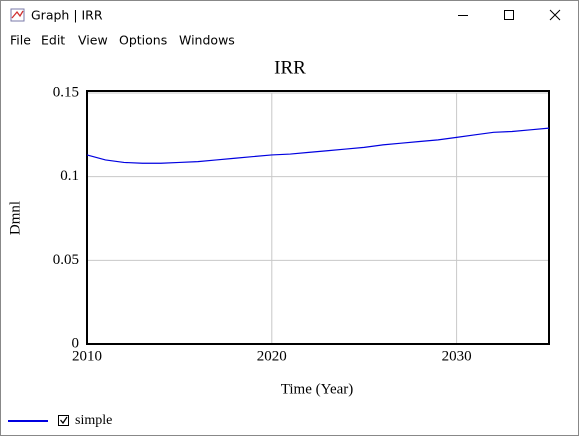 The width and height of the screenshot is (580, 436). What do you see at coordinates (66, 92) in the screenshot?
I see `y-tick-label: 0.15` at bounding box center [66, 92].